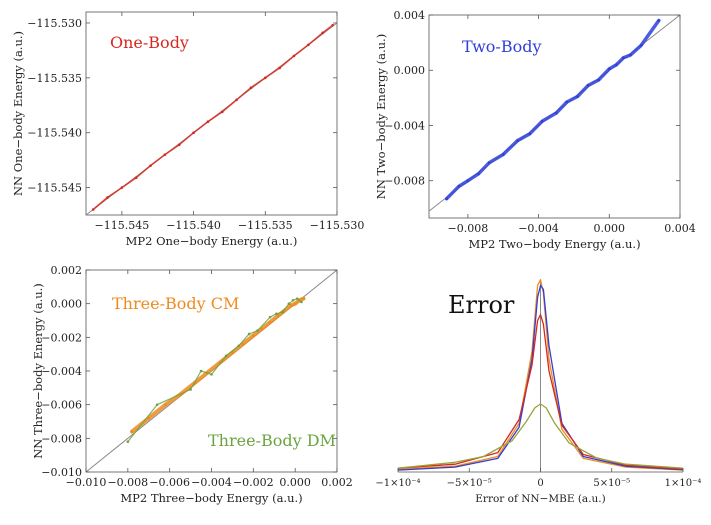 The height and width of the screenshot is (525, 711). I want to click on x-tick-label: −115.540, so click(193, 225).